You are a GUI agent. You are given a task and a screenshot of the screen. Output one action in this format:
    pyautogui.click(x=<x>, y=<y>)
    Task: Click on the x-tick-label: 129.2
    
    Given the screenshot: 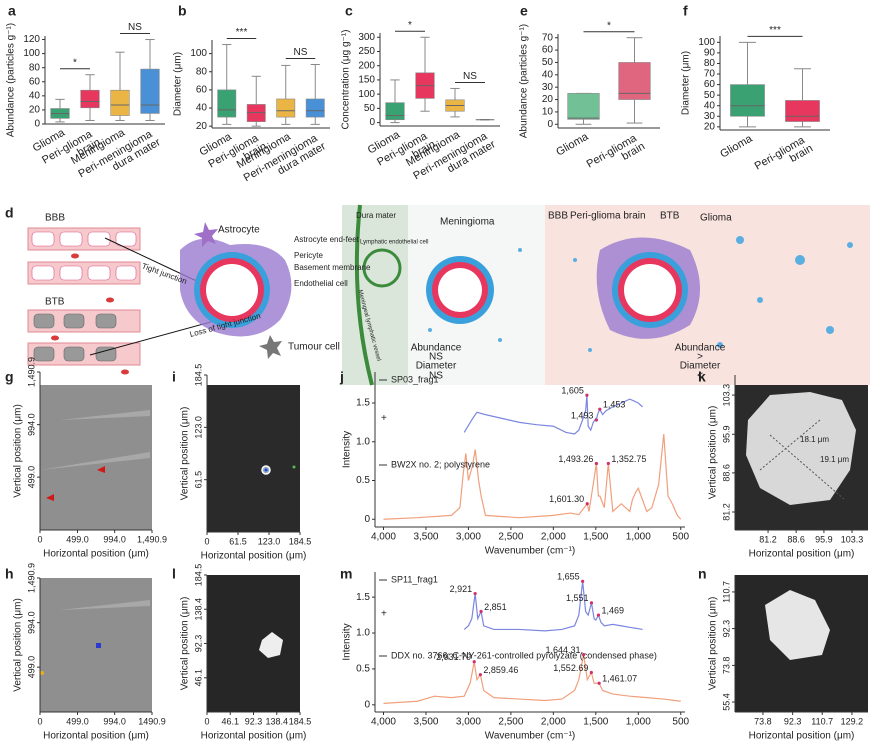 What is the action you would take?
    pyautogui.click(x=852, y=721)
    